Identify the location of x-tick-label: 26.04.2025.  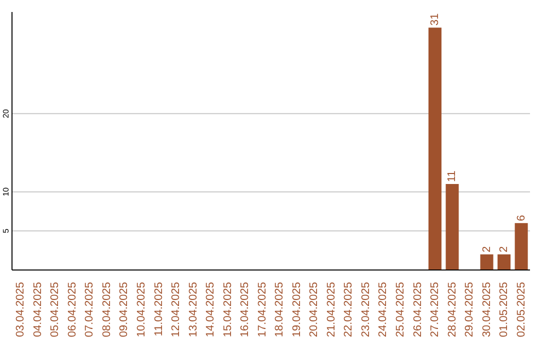
(418, 310).